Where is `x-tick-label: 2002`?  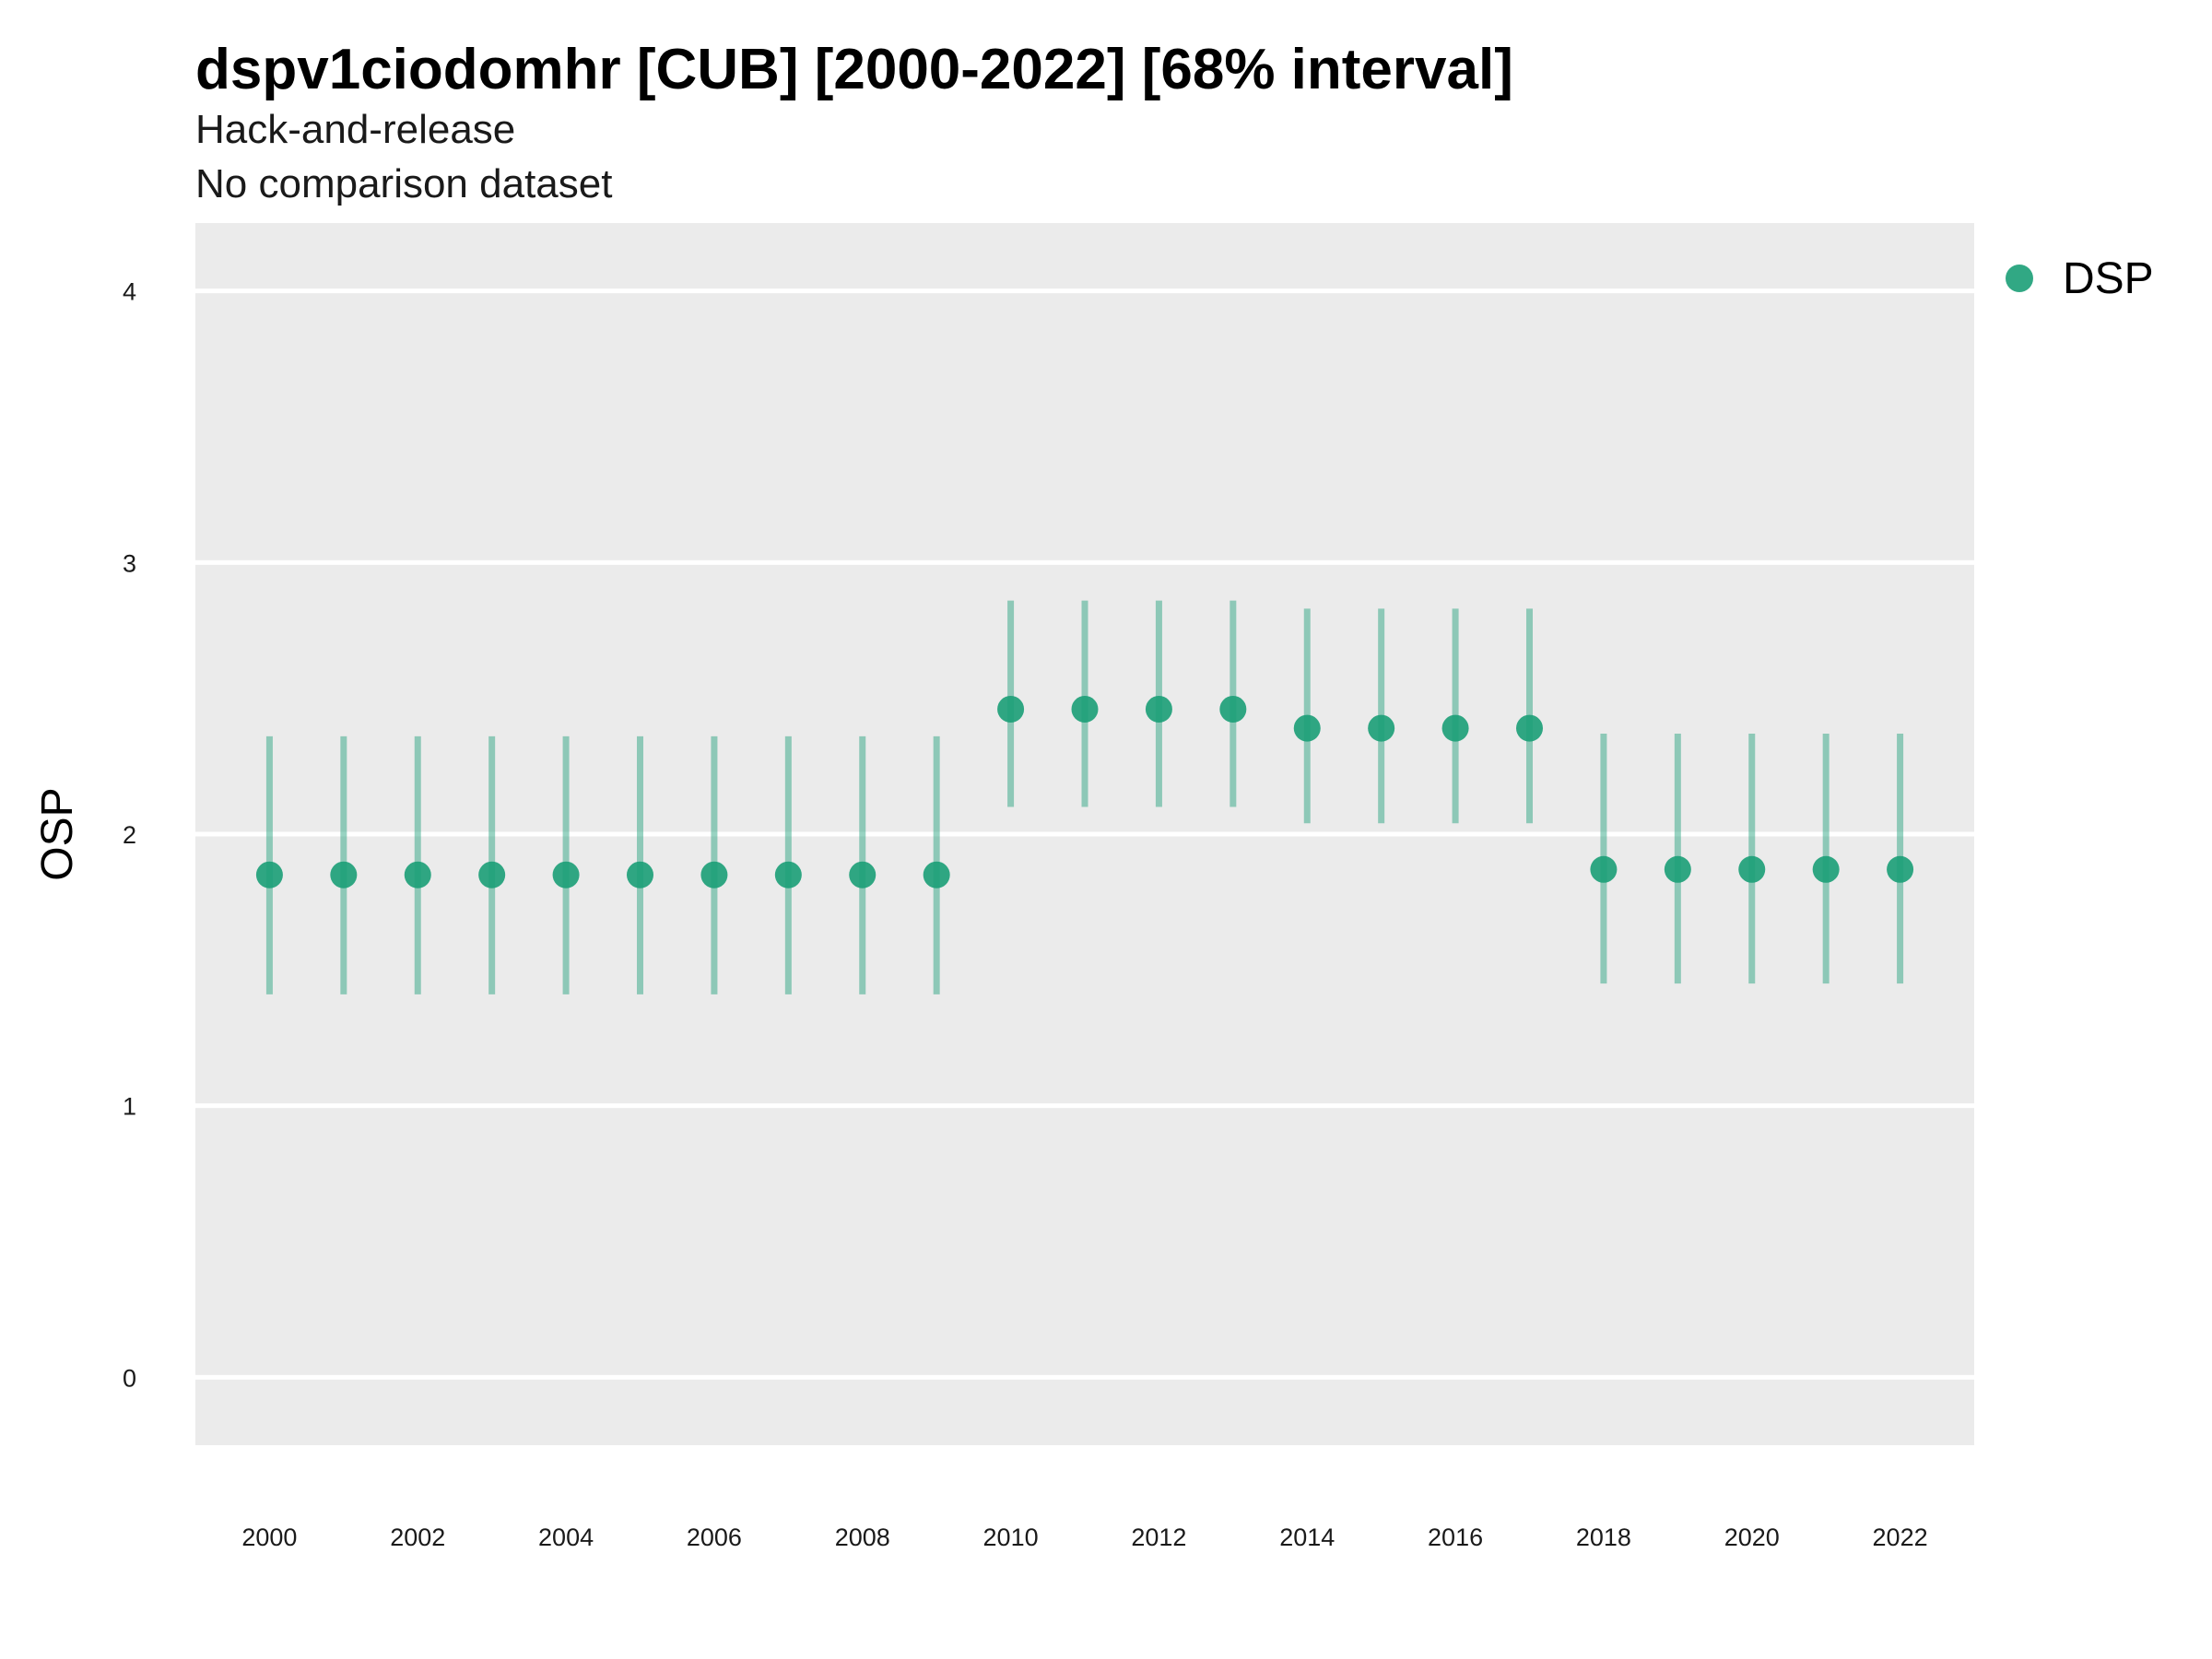 x-tick-label: 2002 is located at coordinates (417, 1537).